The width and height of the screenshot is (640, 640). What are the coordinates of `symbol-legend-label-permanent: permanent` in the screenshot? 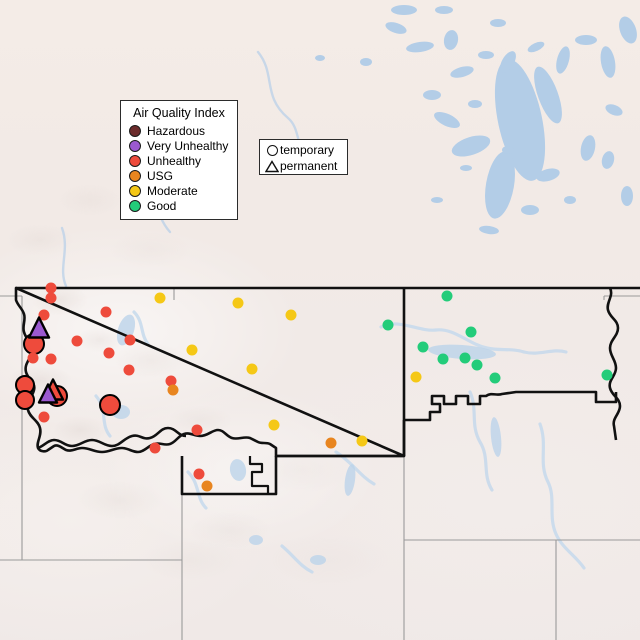 It's located at (309, 166).